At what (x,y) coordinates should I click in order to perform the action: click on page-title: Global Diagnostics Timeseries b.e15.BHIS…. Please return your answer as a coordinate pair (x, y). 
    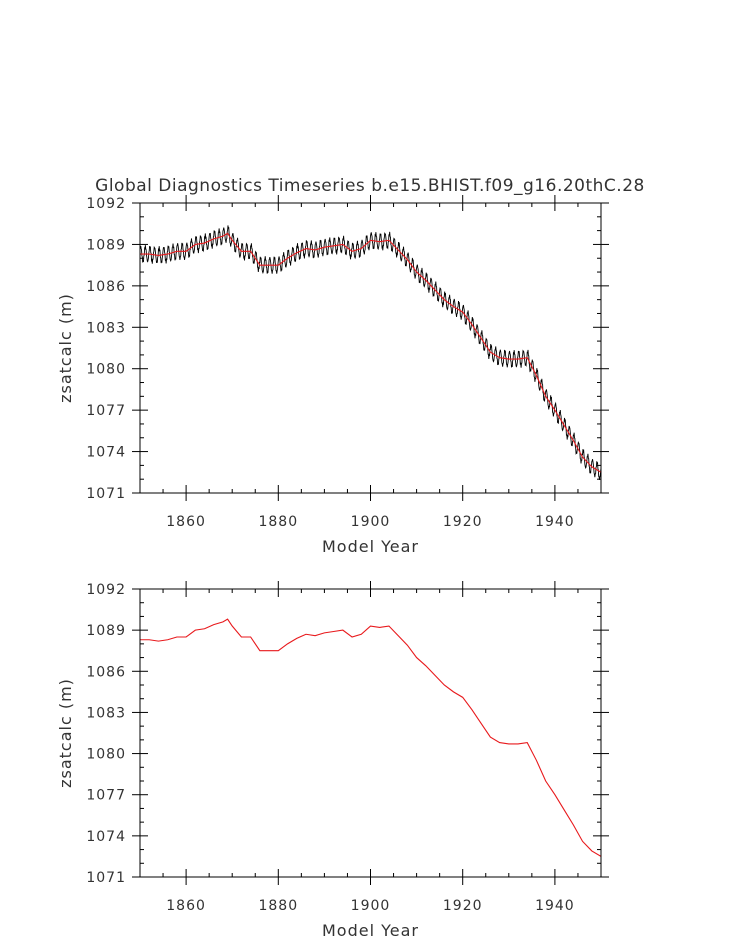
    Looking at the image, I should click on (370, 186).